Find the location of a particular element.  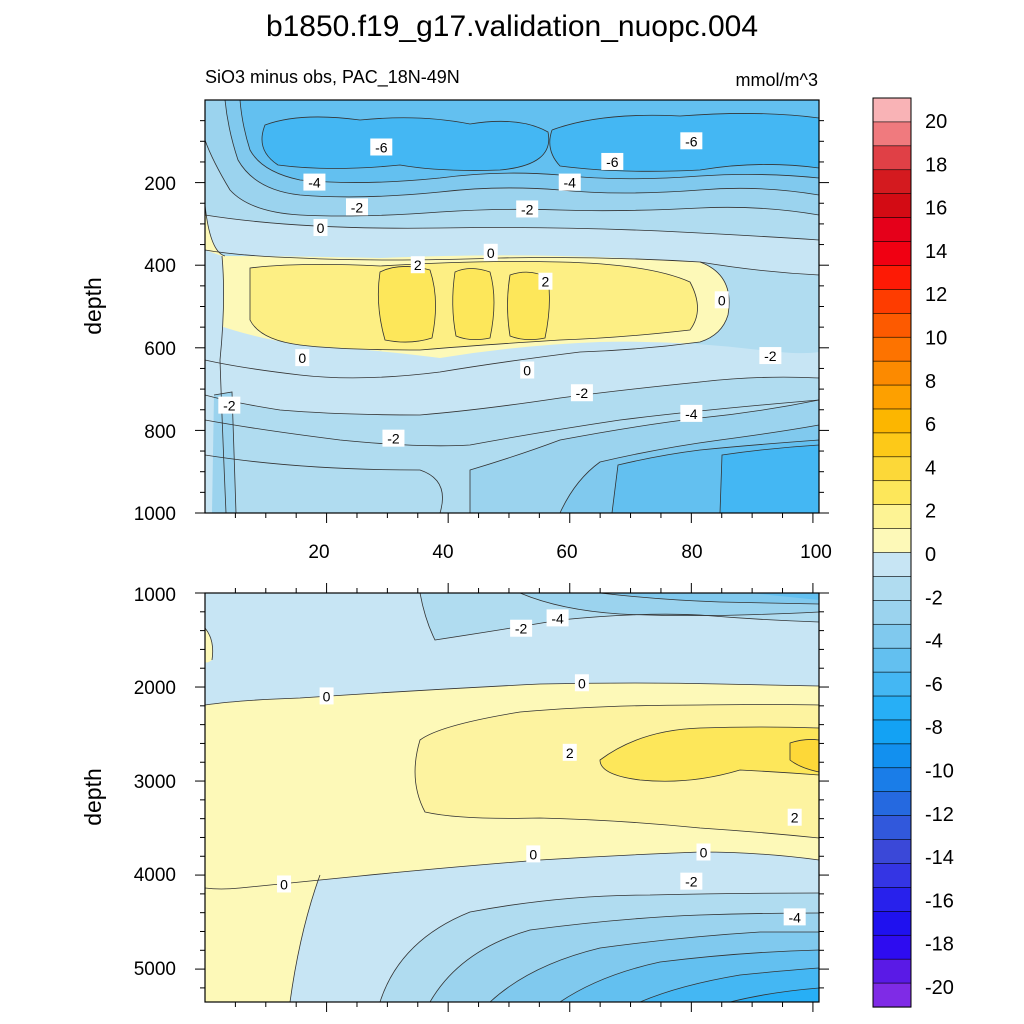

lower-ytick-3000: 3000 is located at coordinates (155, 782).